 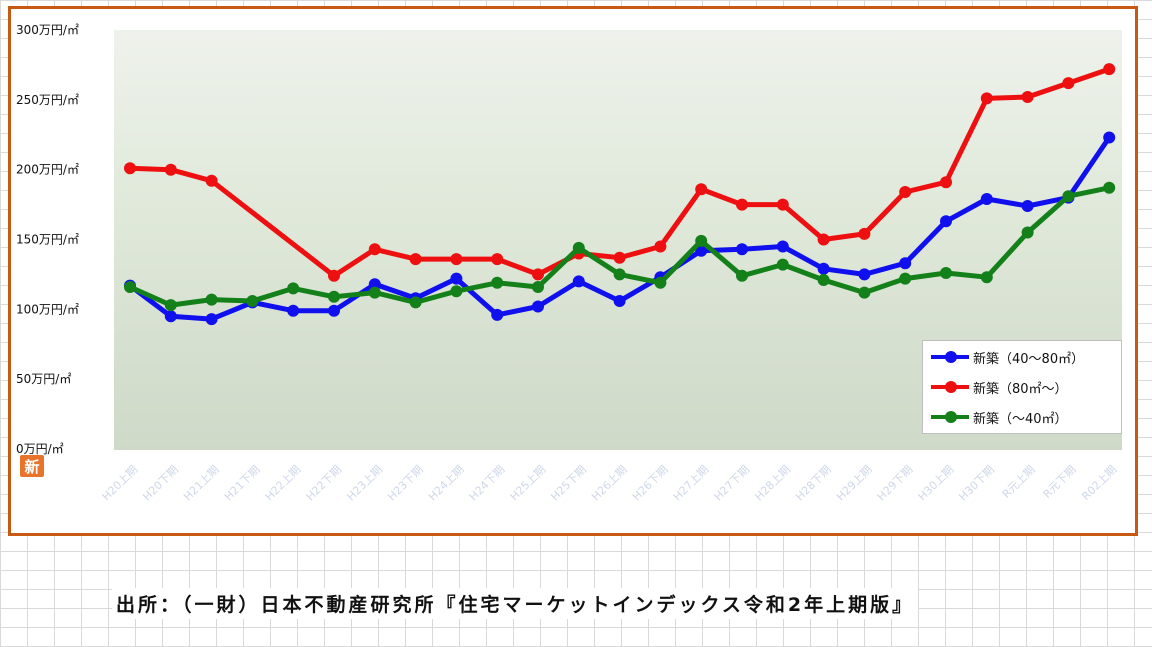 I want to click on x-tick-label: H26下期, so click(x=650, y=483).